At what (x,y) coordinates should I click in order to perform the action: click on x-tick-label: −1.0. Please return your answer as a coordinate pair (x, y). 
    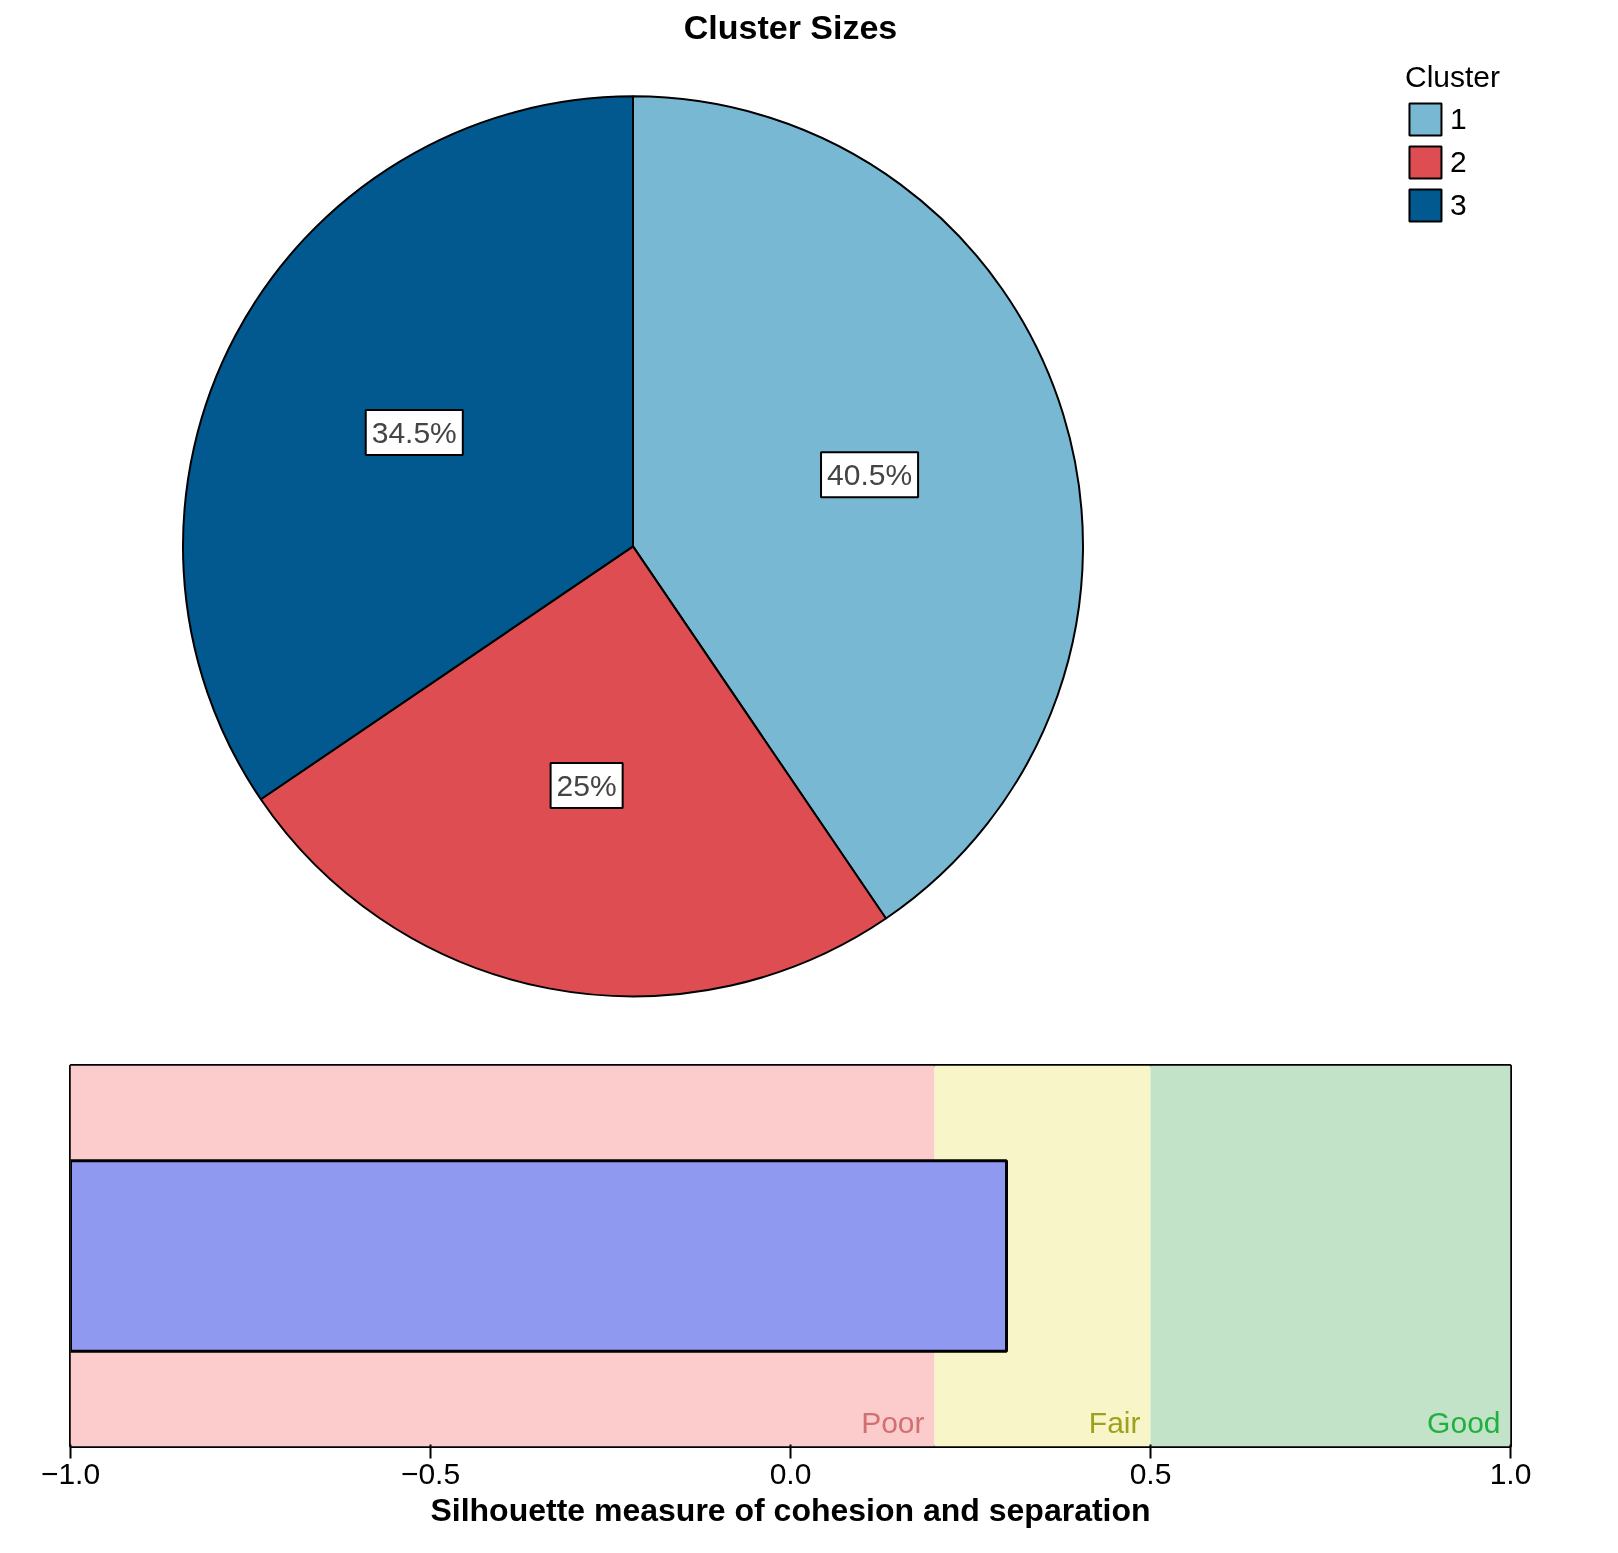
    Looking at the image, I should click on (70, 1473).